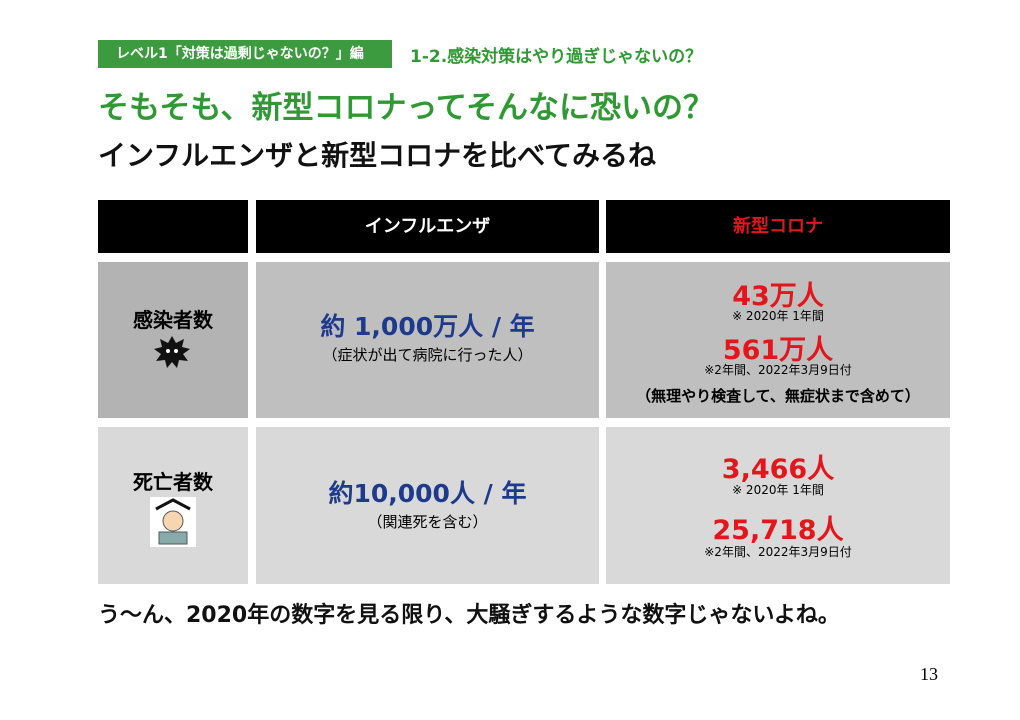  What do you see at coordinates (173, 522) in the screenshot?
I see `person-icon` at bounding box center [173, 522].